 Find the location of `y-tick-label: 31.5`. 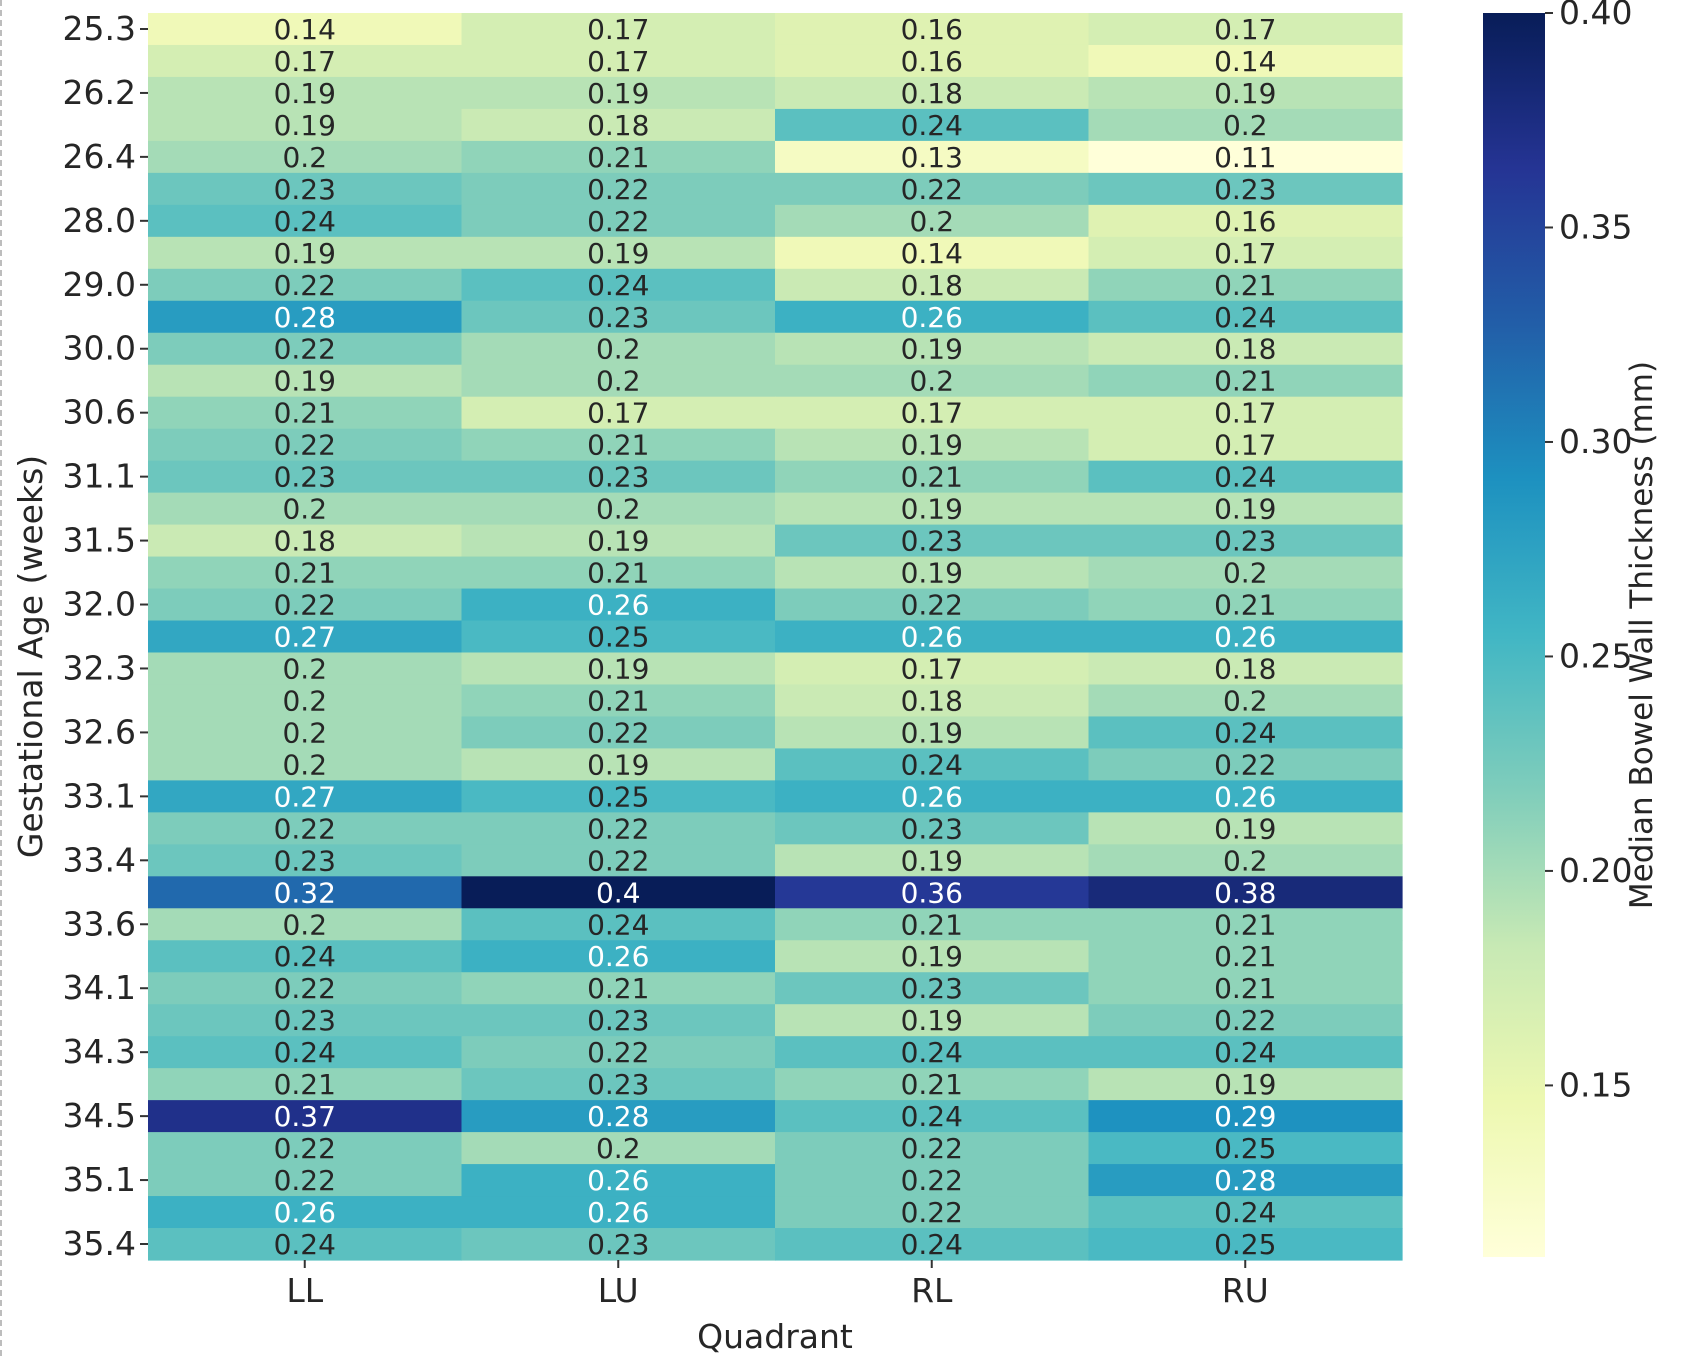

y-tick-label: 31.5 is located at coordinates (99, 540).